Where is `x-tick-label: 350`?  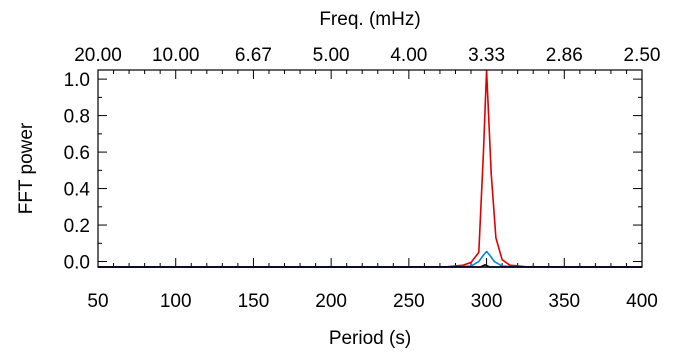 x-tick-label: 350 is located at coordinates (564, 301).